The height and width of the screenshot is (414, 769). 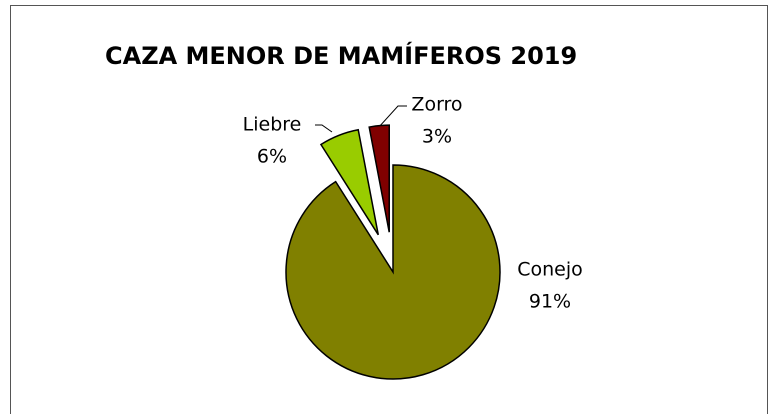 What do you see at coordinates (550, 270) in the screenshot?
I see `slice-label: Conejo` at bounding box center [550, 270].